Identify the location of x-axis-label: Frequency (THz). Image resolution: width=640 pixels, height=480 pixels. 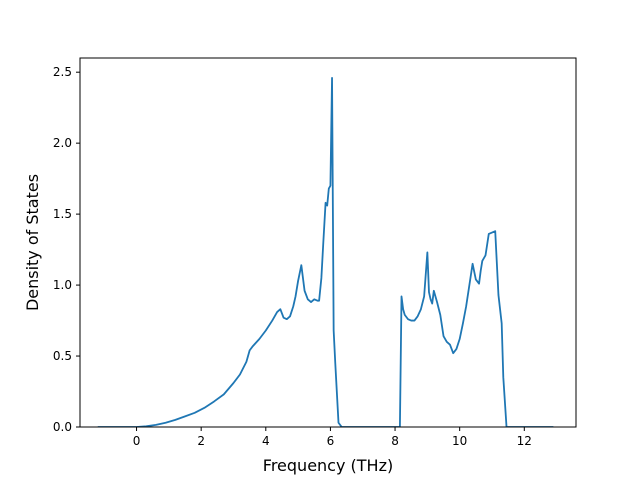
(328, 465).